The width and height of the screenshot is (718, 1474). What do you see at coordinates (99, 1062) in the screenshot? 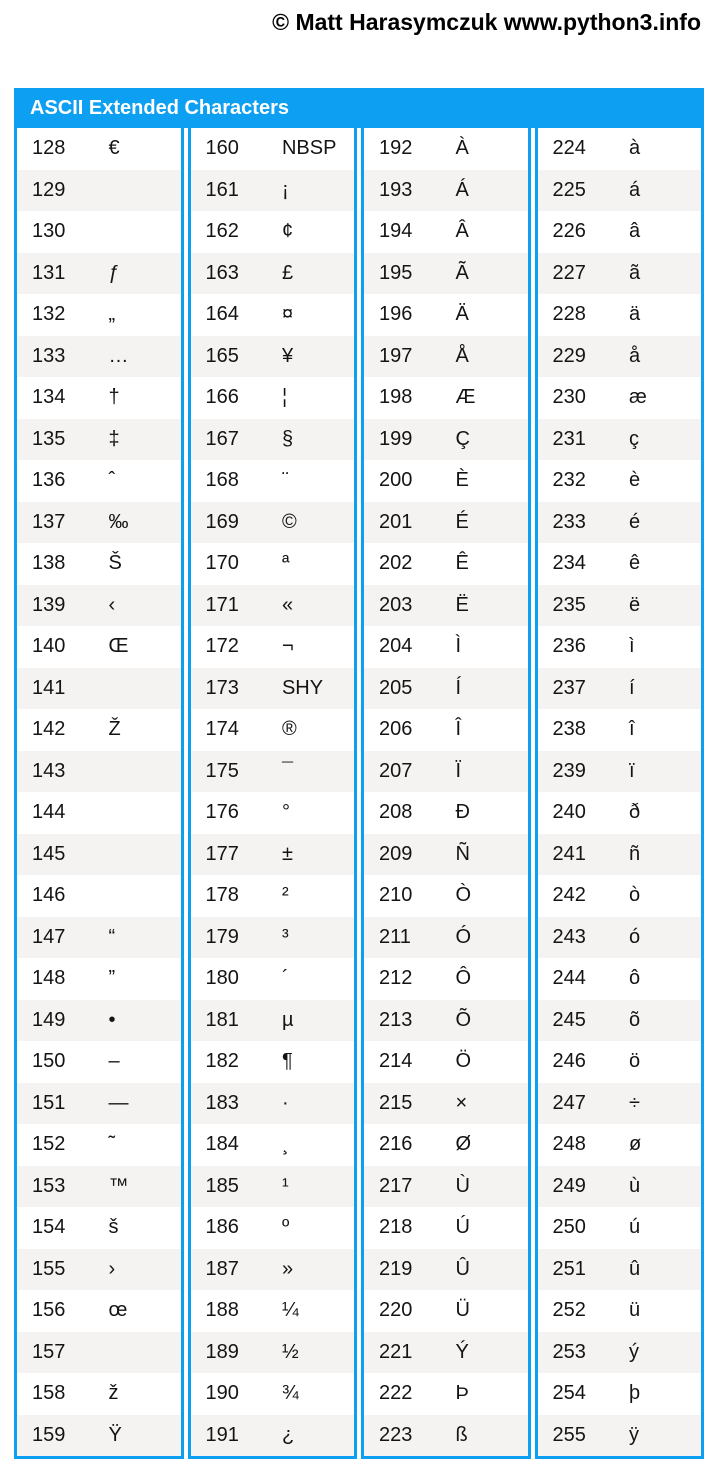
I see `table-row: 150 –` at bounding box center [99, 1062].